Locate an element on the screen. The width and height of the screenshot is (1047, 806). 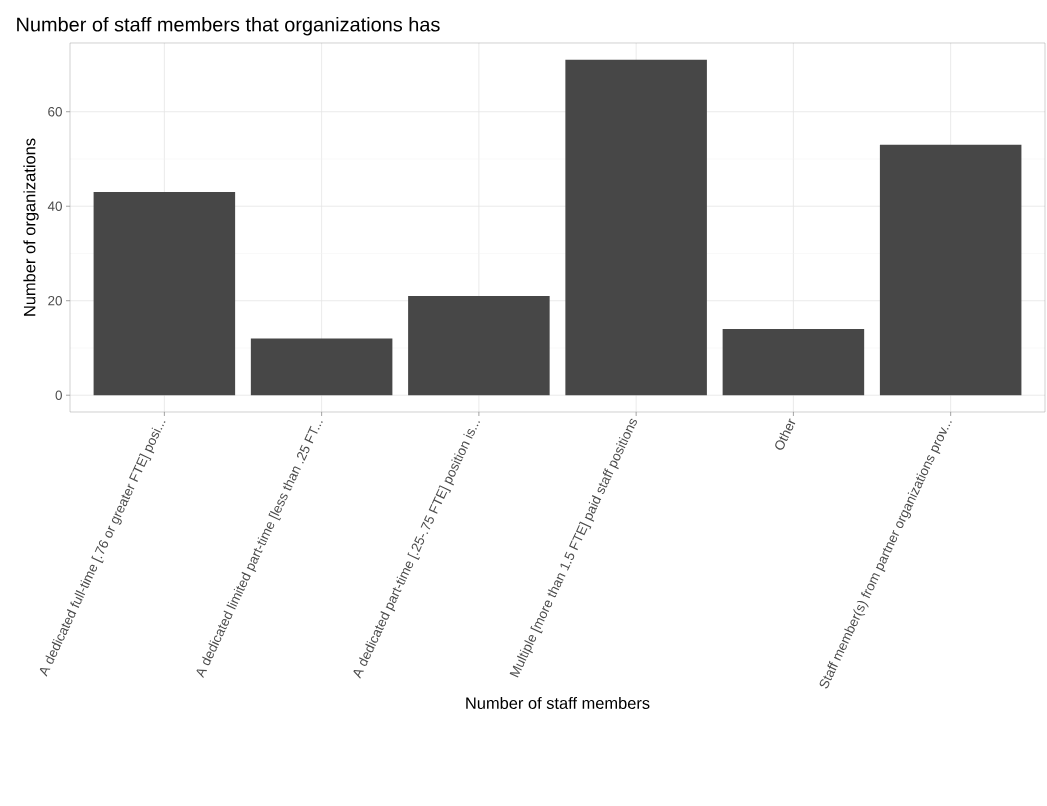
y-tick-label: 0 is located at coordinates (58, 395).